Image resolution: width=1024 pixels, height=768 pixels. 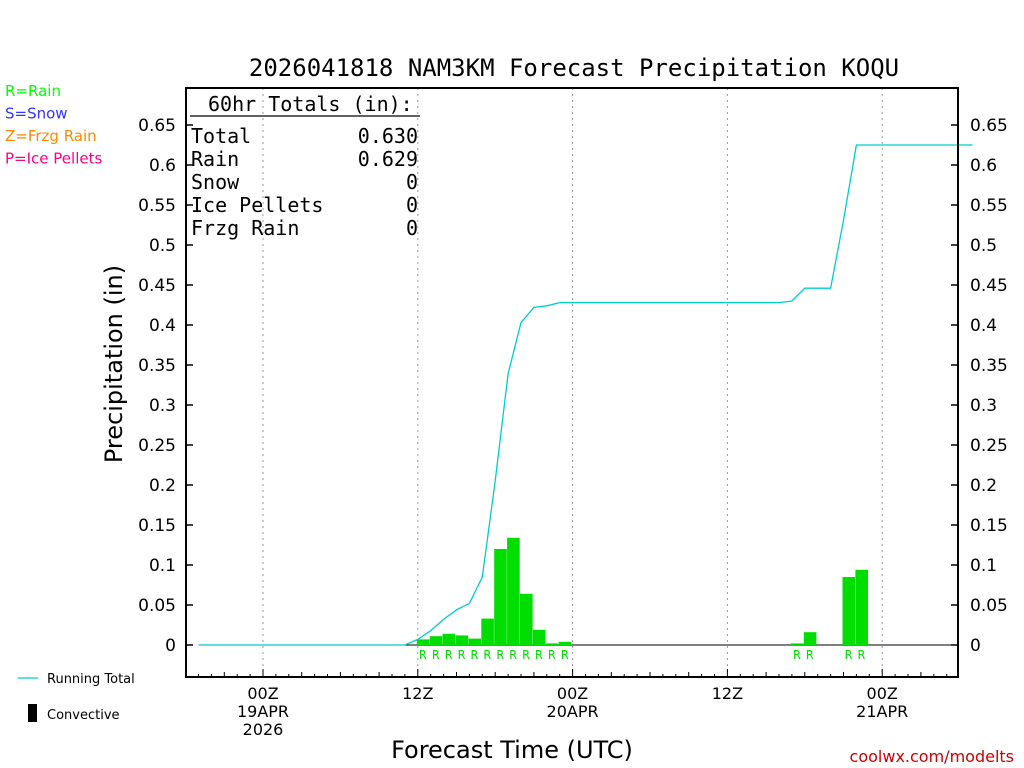 I want to click on y-tick-label-left: 0.3, so click(x=162, y=406).